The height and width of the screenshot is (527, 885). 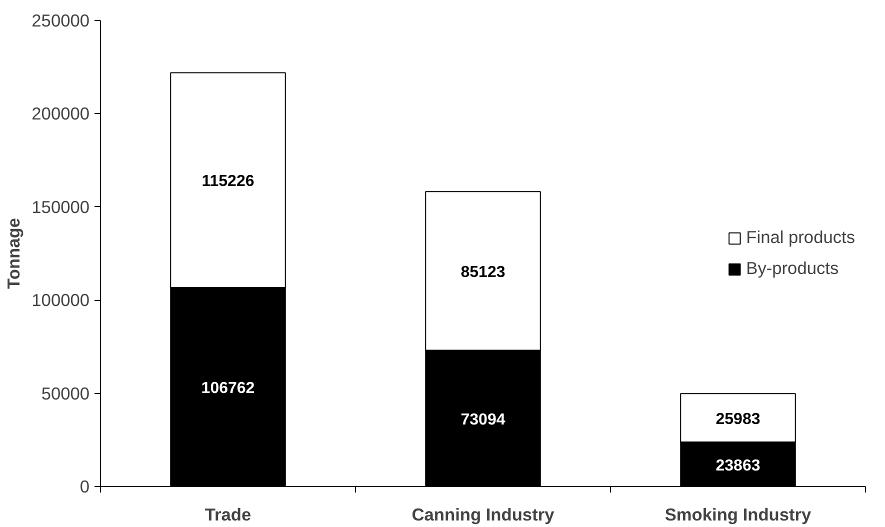 I want to click on x-tick-label: Trade, so click(x=228, y=514).